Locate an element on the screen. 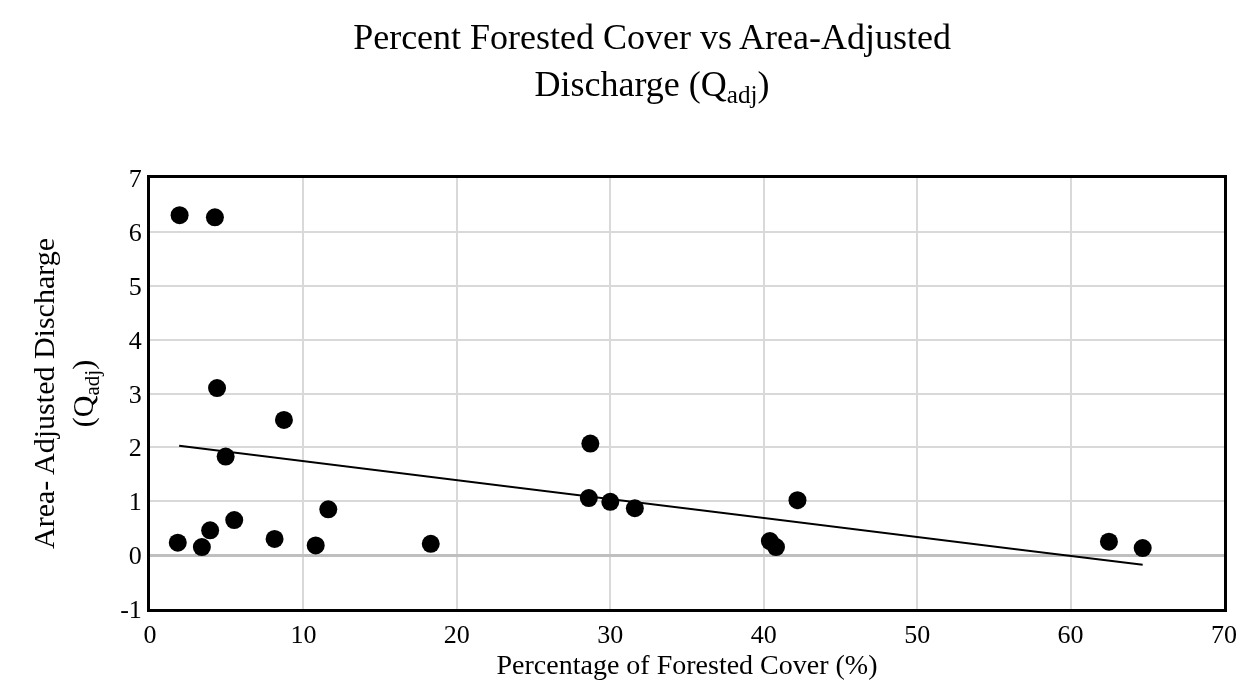 Image resolution: width=1254 pixels, height=699 pixels. x-tick-label: 50 is located at coordinates (917, 635).